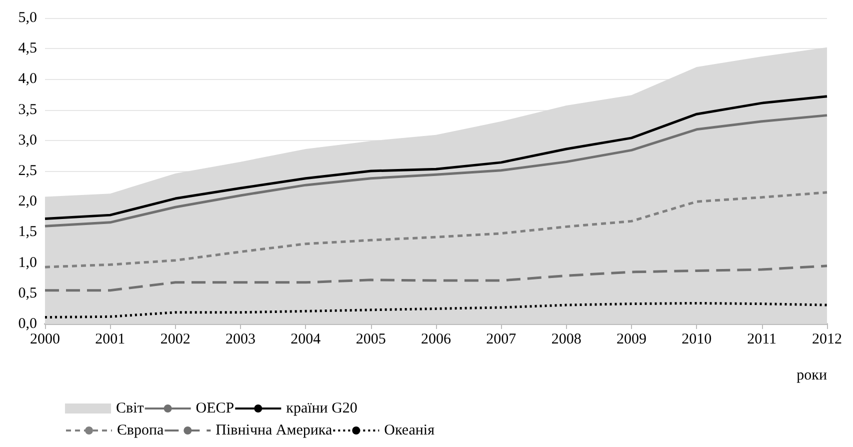  What do you see at coordinates (175, 340) in the screenshot?
I see `x-tick-label: 2002` at bounding box center [175, 340].